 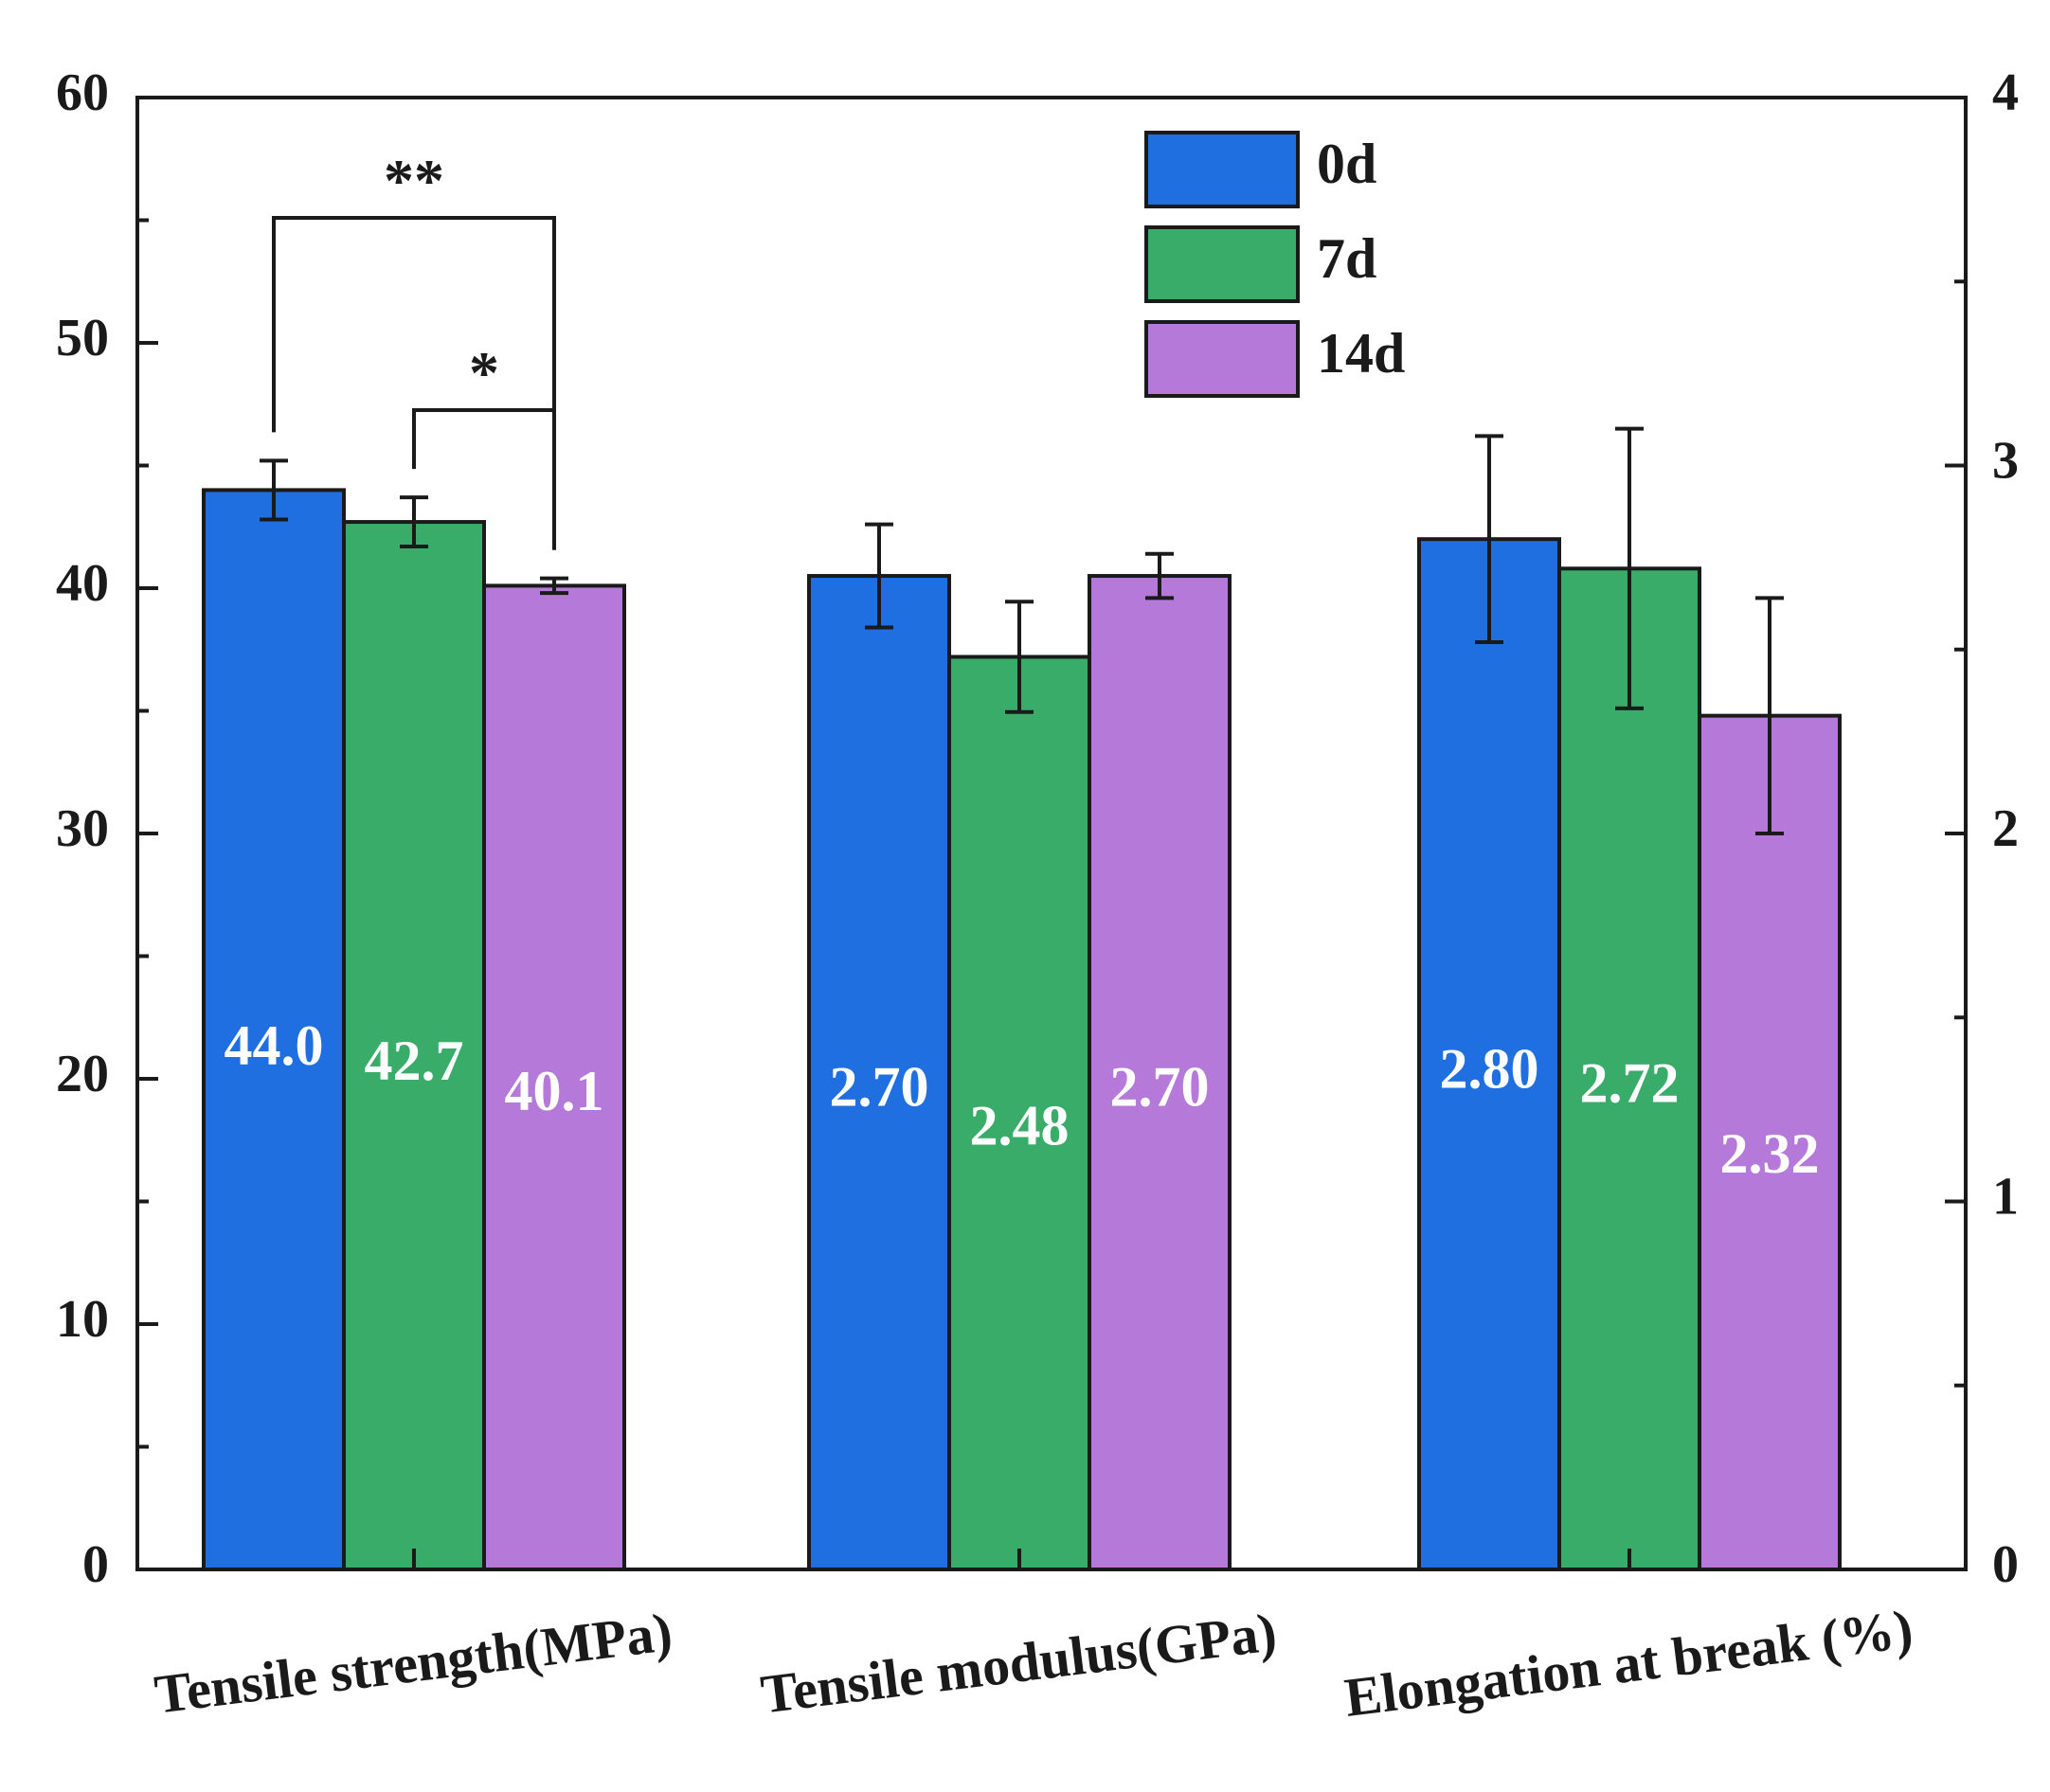 I want to click on left-axis-tick-label: 20, so click(x=82, y=1074).